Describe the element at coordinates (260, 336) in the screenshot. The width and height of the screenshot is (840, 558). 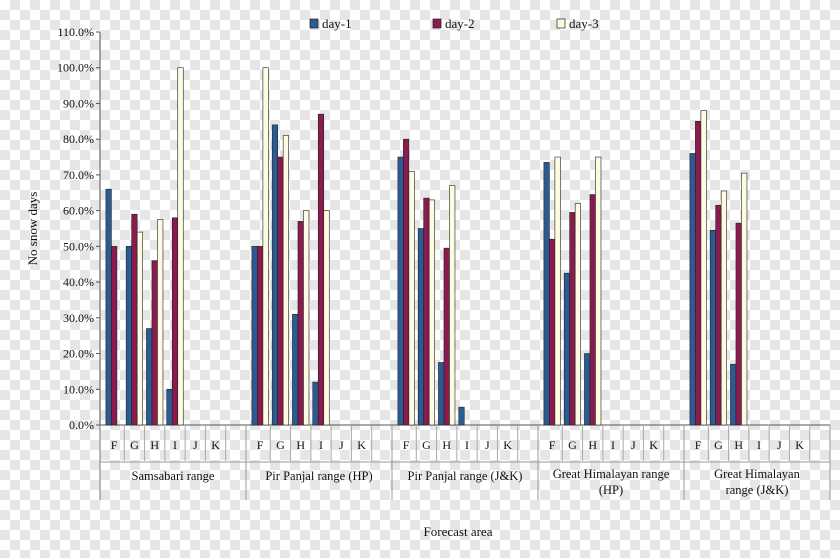
I see `bar-day-2-pir-panjal-range-hp--f` at that location.